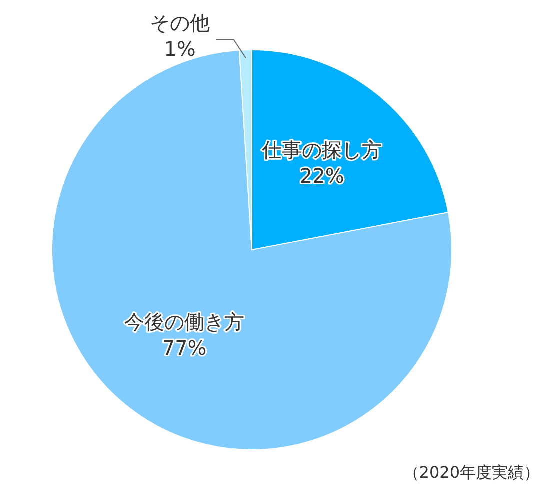 This screenshot has width=550, height=500. Describe the element at coordinates (180, 49) in the screenshot. I see `data-label: 1%` at that location.